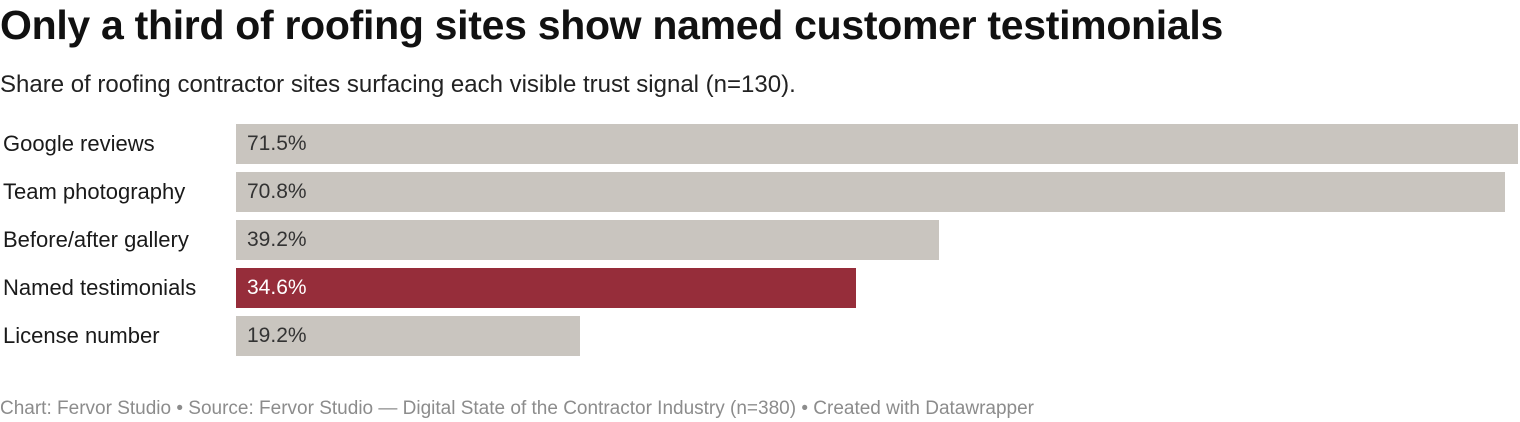  I want to click on category-label: Google reviews, so click(79, 143).